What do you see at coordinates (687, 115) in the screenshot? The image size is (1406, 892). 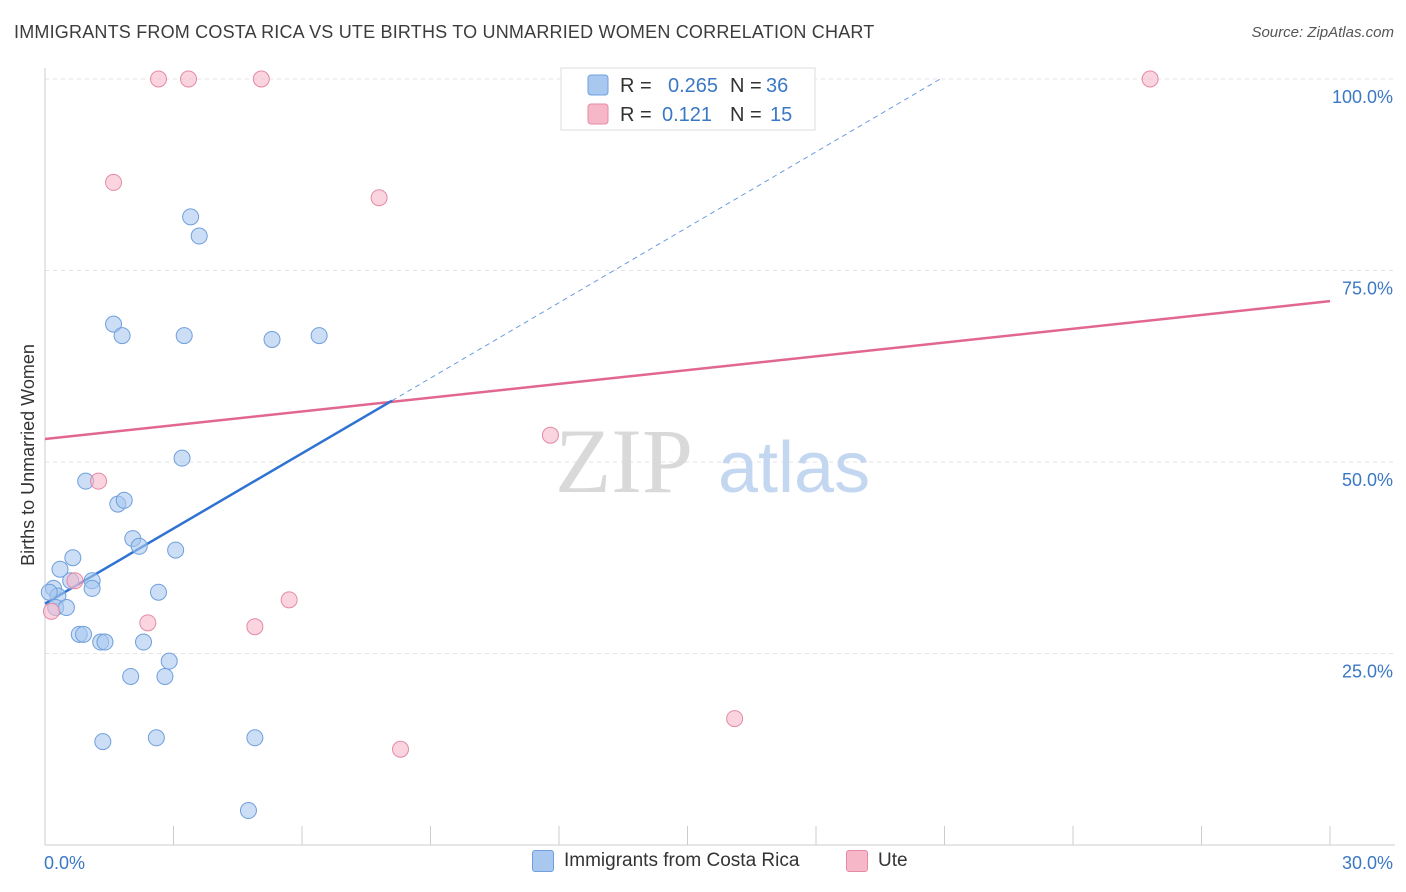 I see `legend-r-value: 0.121` at bounding box center [687, 115].